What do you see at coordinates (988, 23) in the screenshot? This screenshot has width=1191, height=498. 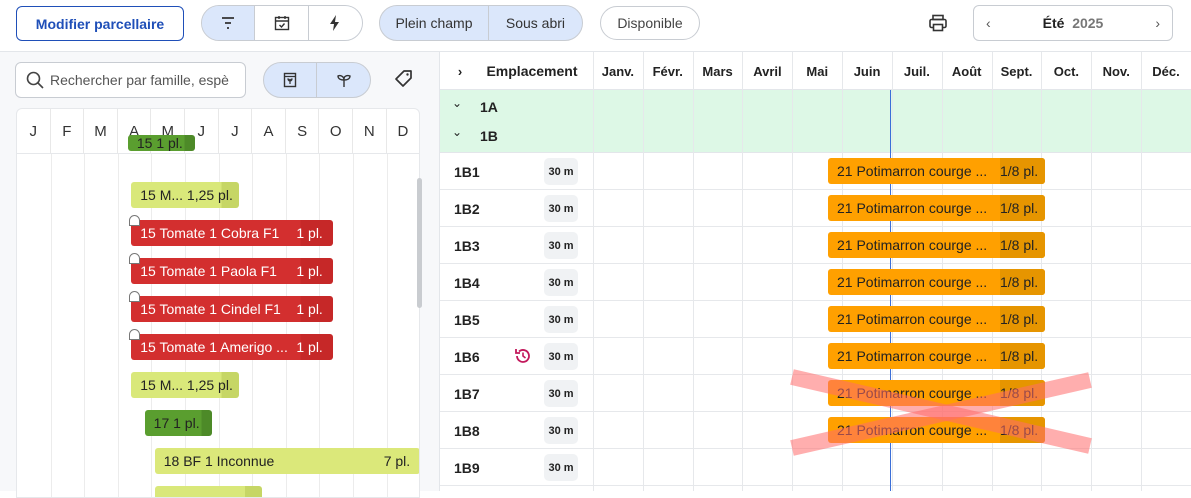 I see `prev-season-button: ‹` at bounding box center [988, 23].